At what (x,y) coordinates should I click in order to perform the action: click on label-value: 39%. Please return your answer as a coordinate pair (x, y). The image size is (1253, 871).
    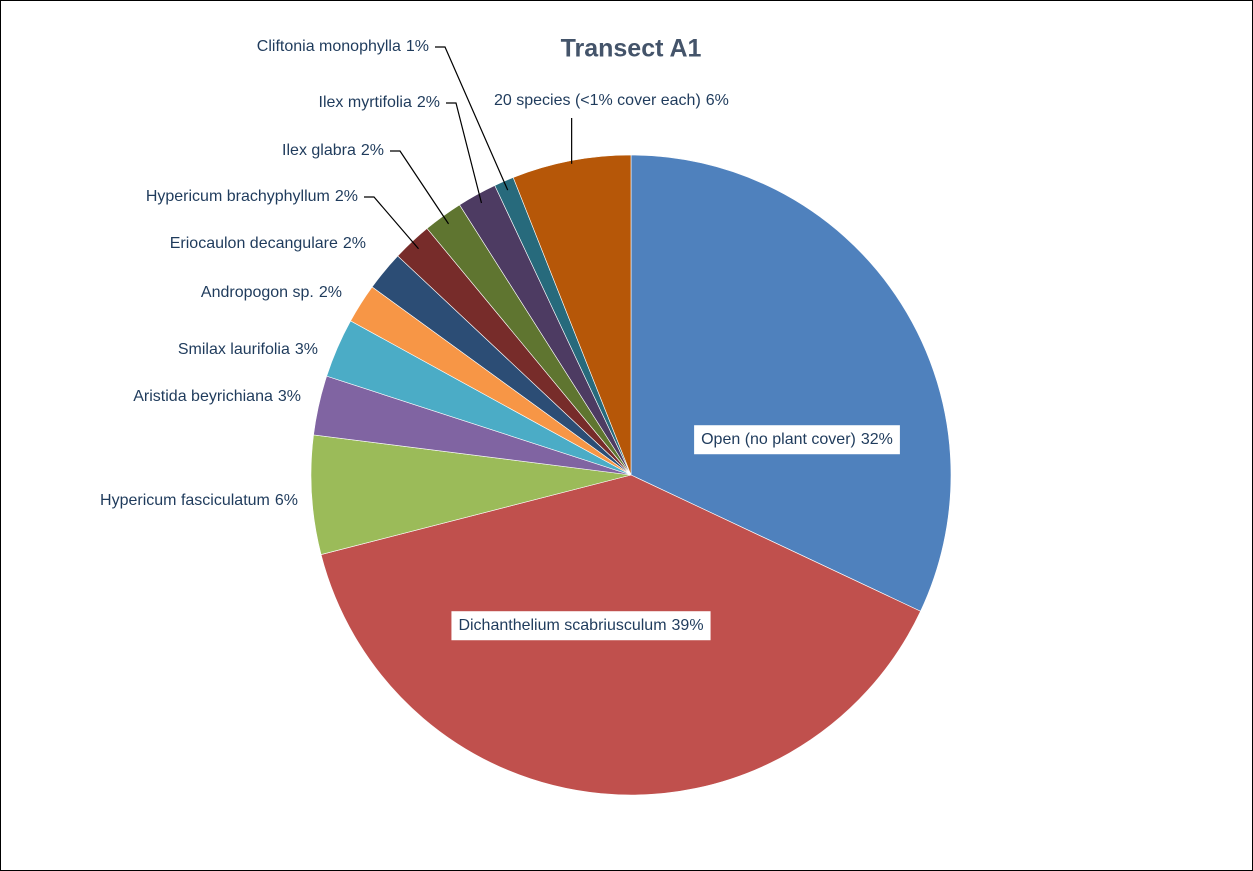
    Looking at the image, I should click on (688, 625).